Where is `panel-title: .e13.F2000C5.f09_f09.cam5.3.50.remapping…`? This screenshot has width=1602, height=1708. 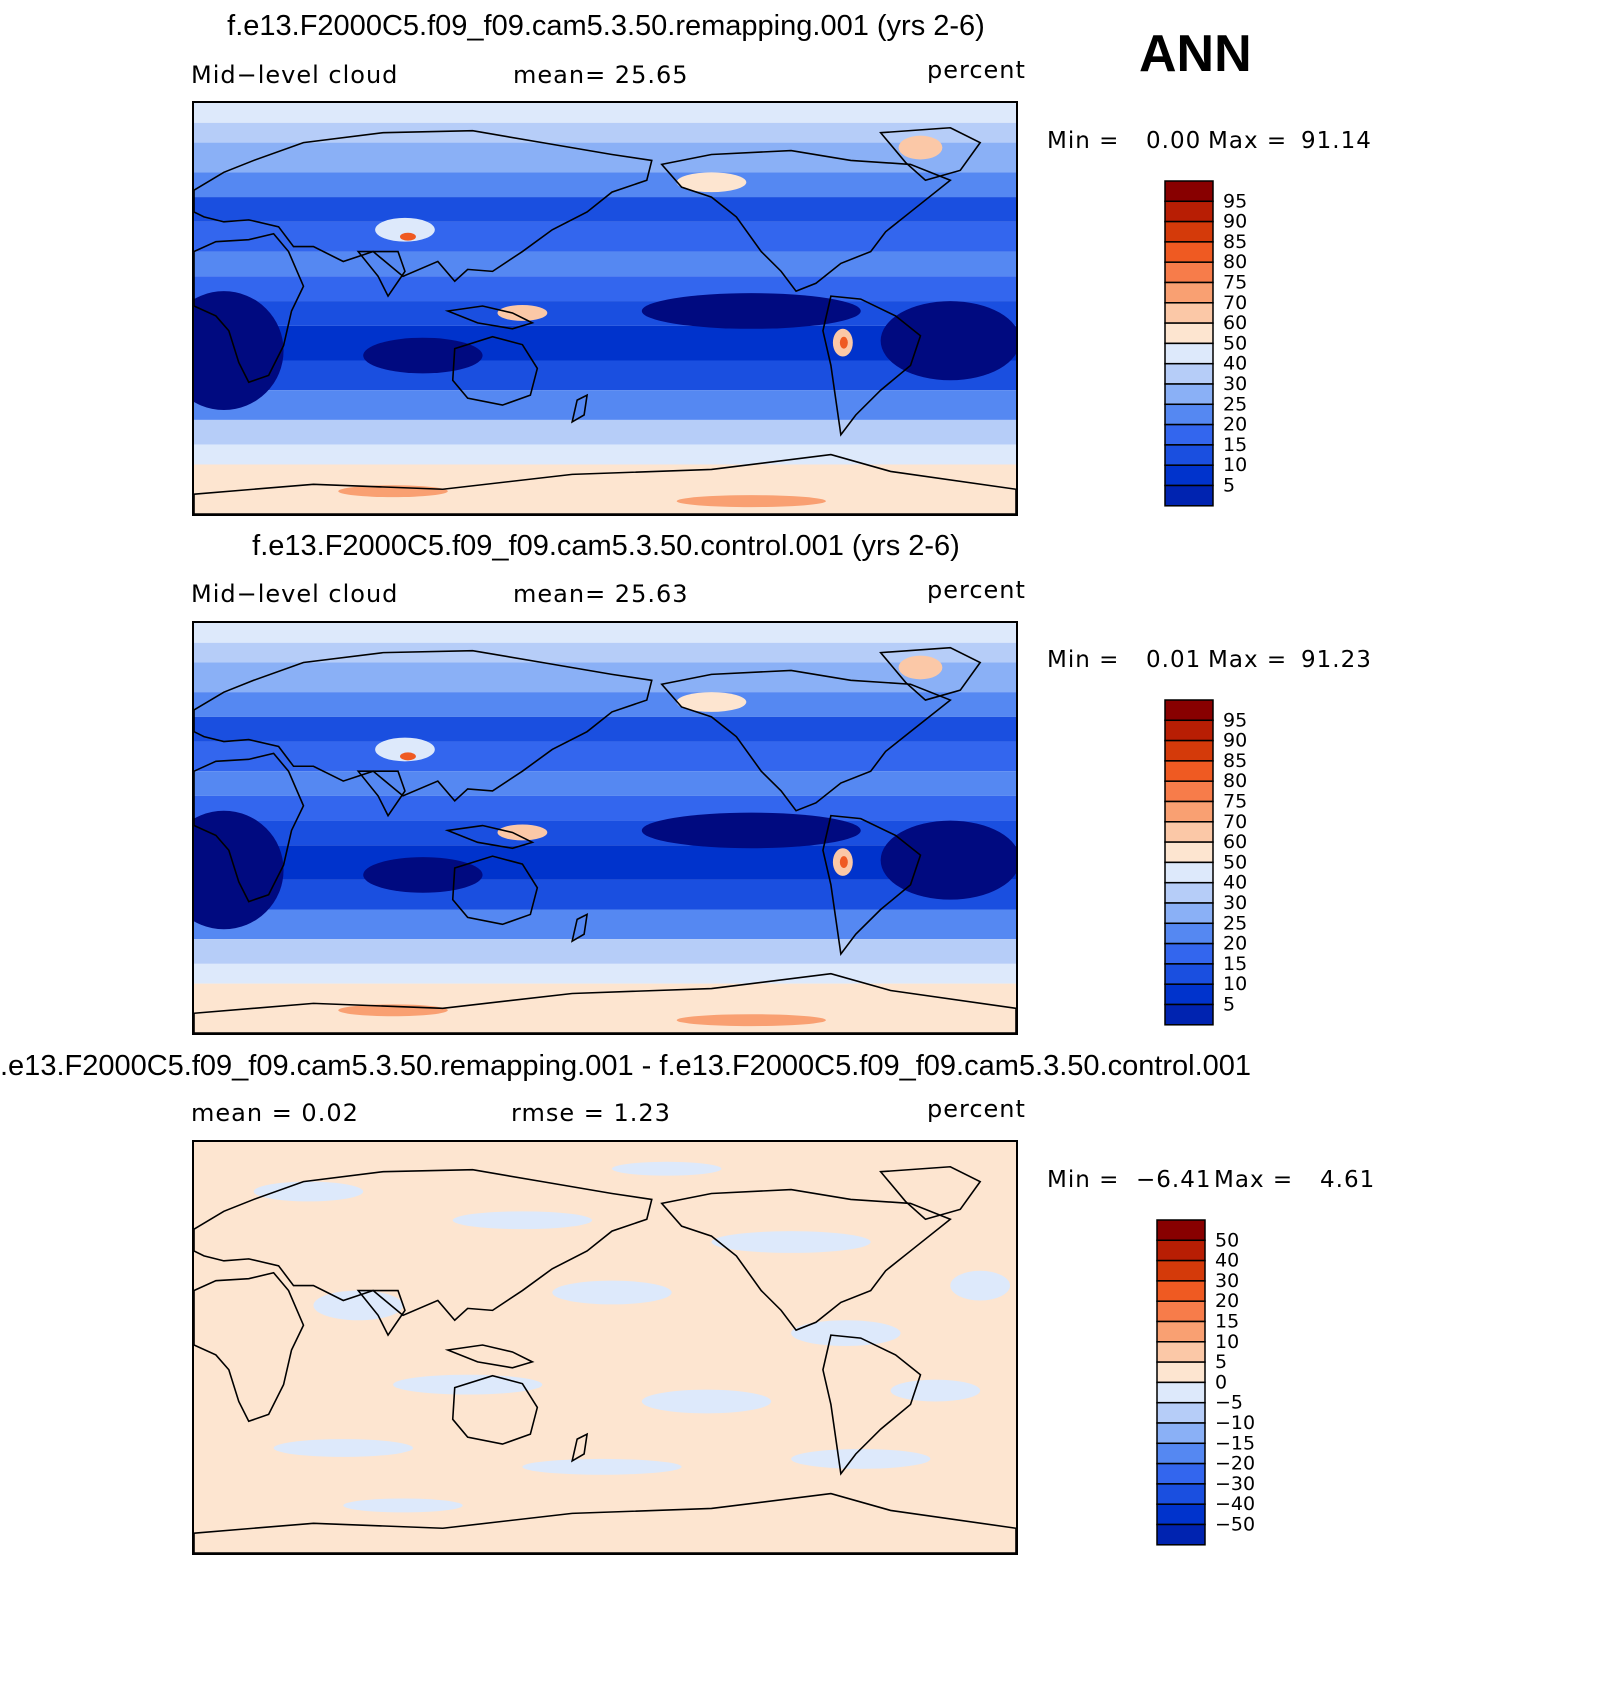
panel-title: .e13.F2000C5.f09_f09.cam5.3.50.remapping… is located at coordinates (626, 1066).